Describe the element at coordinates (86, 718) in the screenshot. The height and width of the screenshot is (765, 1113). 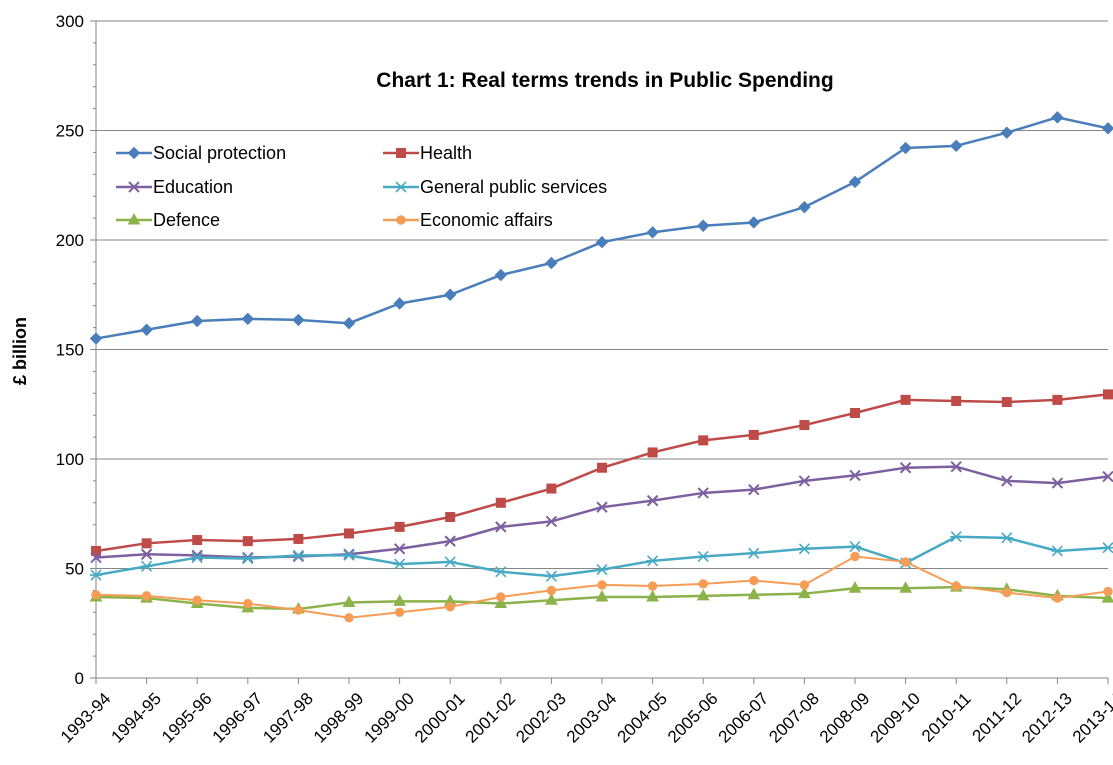
I see `x-tick-label: 1993-94` at that location.